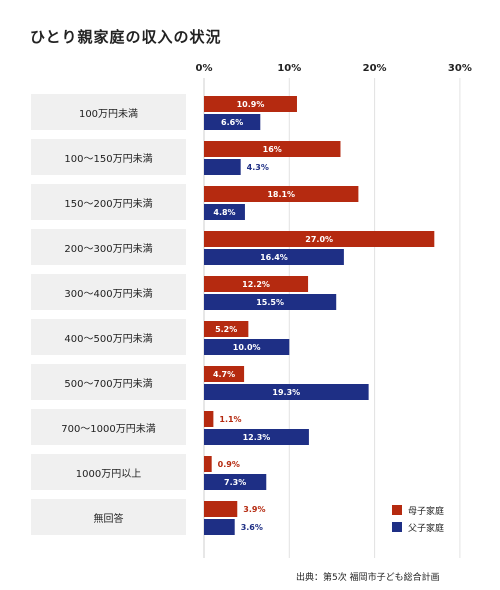 The width and height of the screenshot is (500, 590). I want to click on data-label: 5.2%, so click(226, 329).